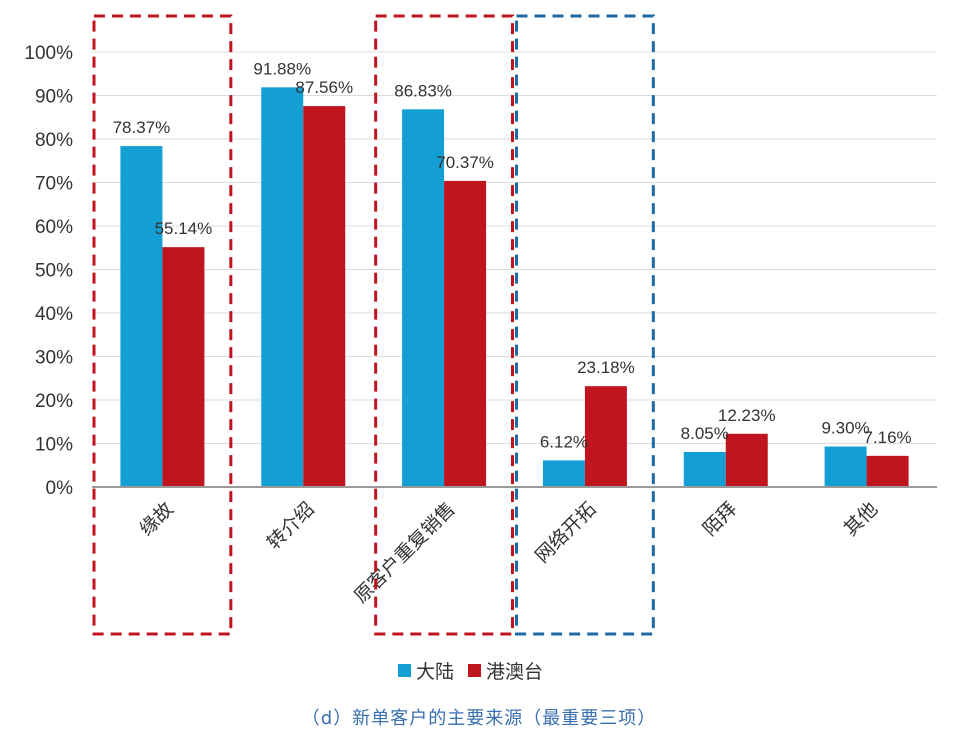  I want to click on legend-label-series-1: 大陆, so click(435, 672).